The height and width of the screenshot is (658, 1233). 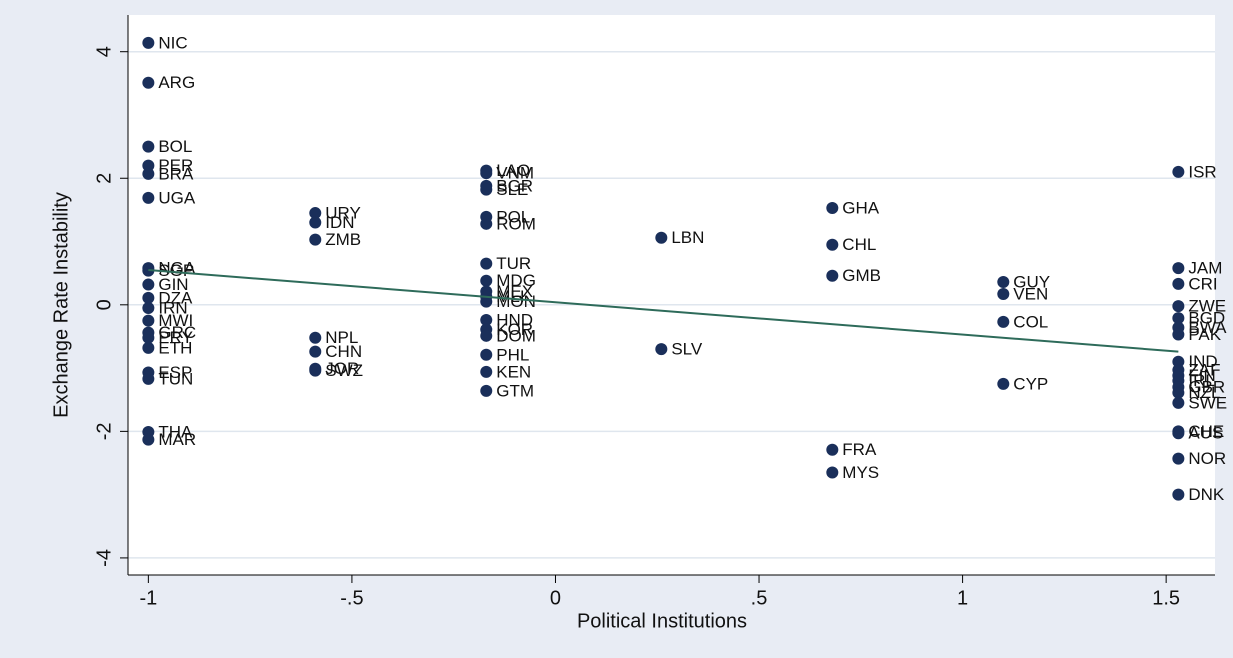 I want to click on point-label: BGD, so click(x=1206, y=318).